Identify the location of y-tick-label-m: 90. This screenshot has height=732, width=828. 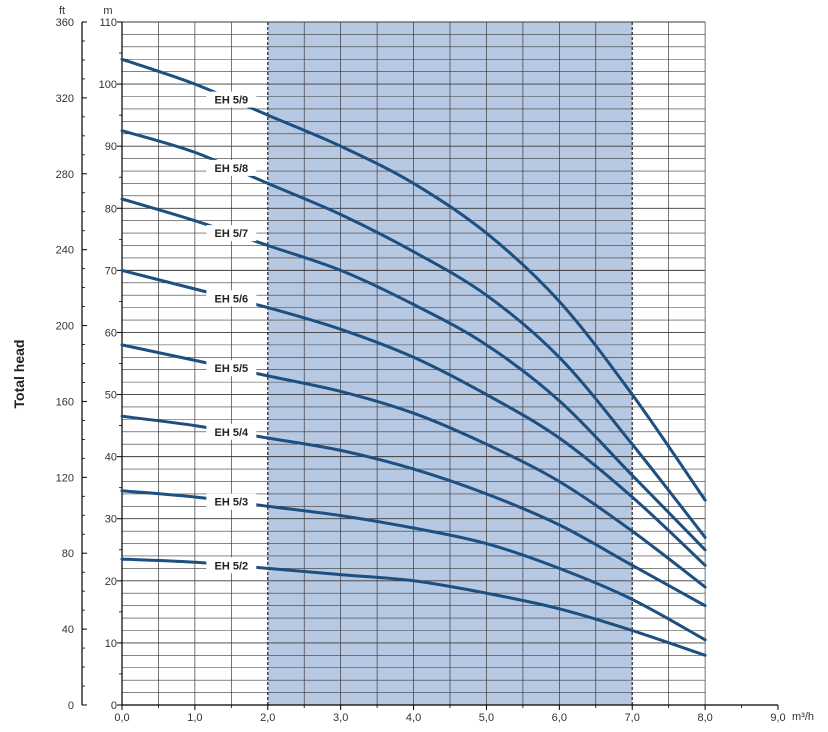
(111, 147).